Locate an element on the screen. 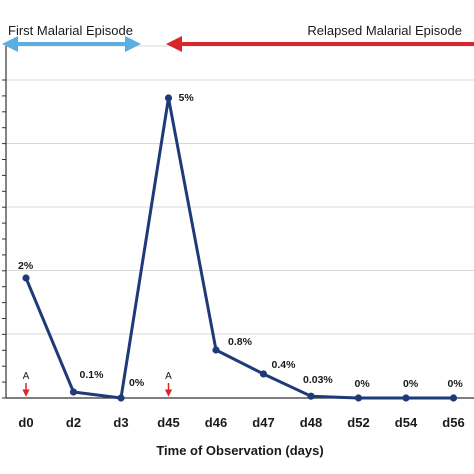 This screenshot has height=474, width=474. tick-labels: d0 d2 d3 d45 d46 d47 d48 d52 d54 d56 is located at coordinates (241, 422).